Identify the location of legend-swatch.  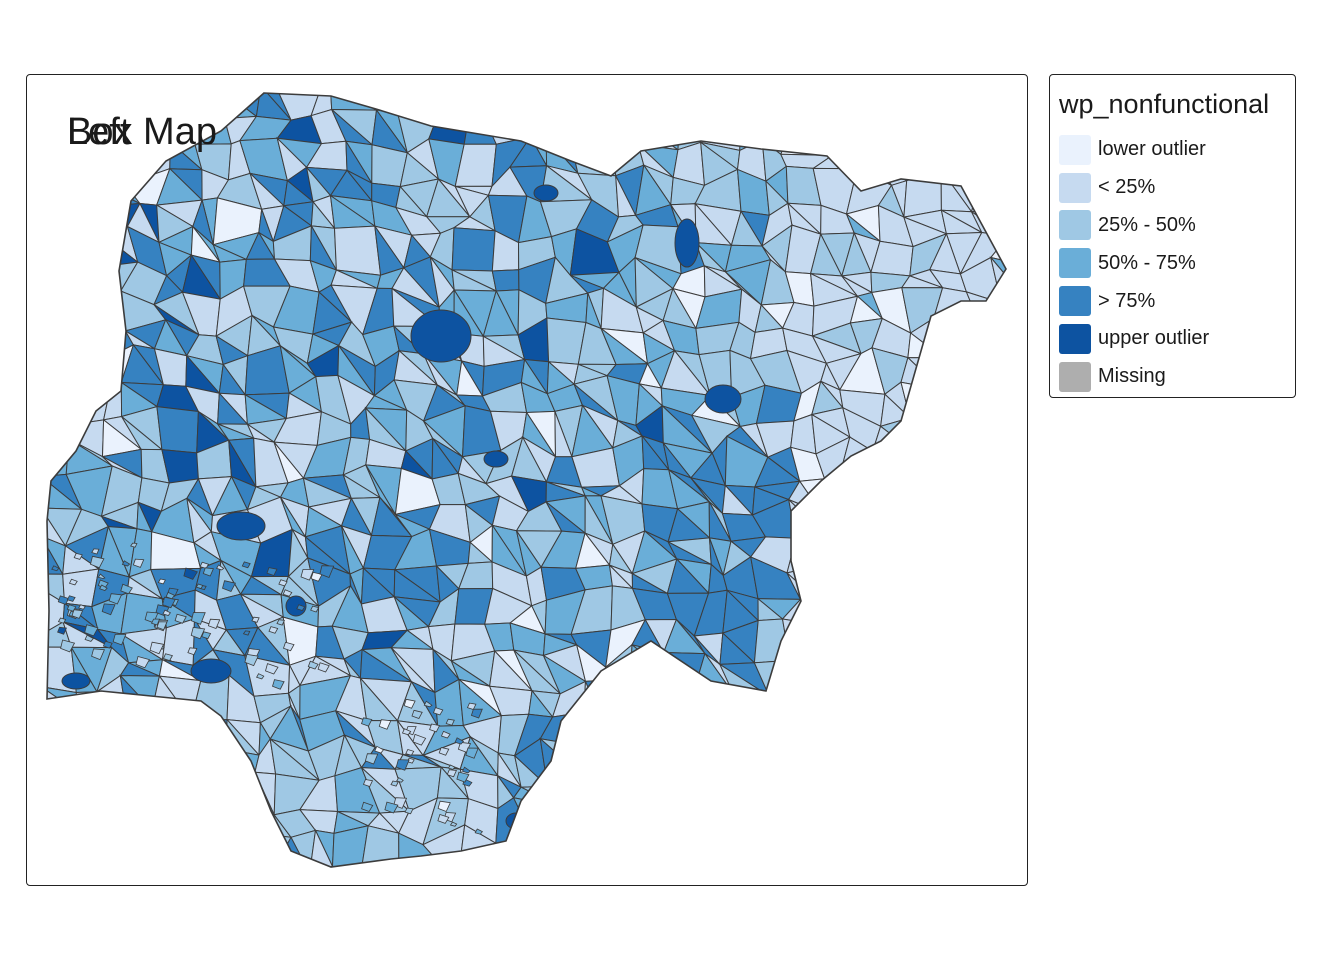
(1075, 338).